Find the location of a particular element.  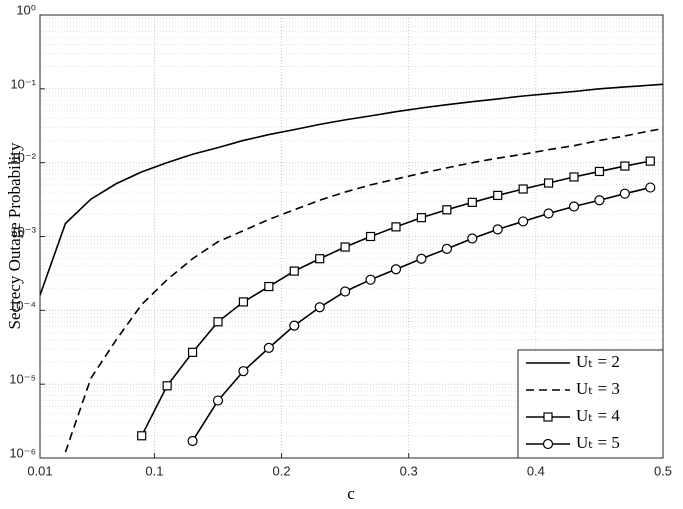

y-axis-label: Secrecy Outage Probability is located at coordinates (14, 235).